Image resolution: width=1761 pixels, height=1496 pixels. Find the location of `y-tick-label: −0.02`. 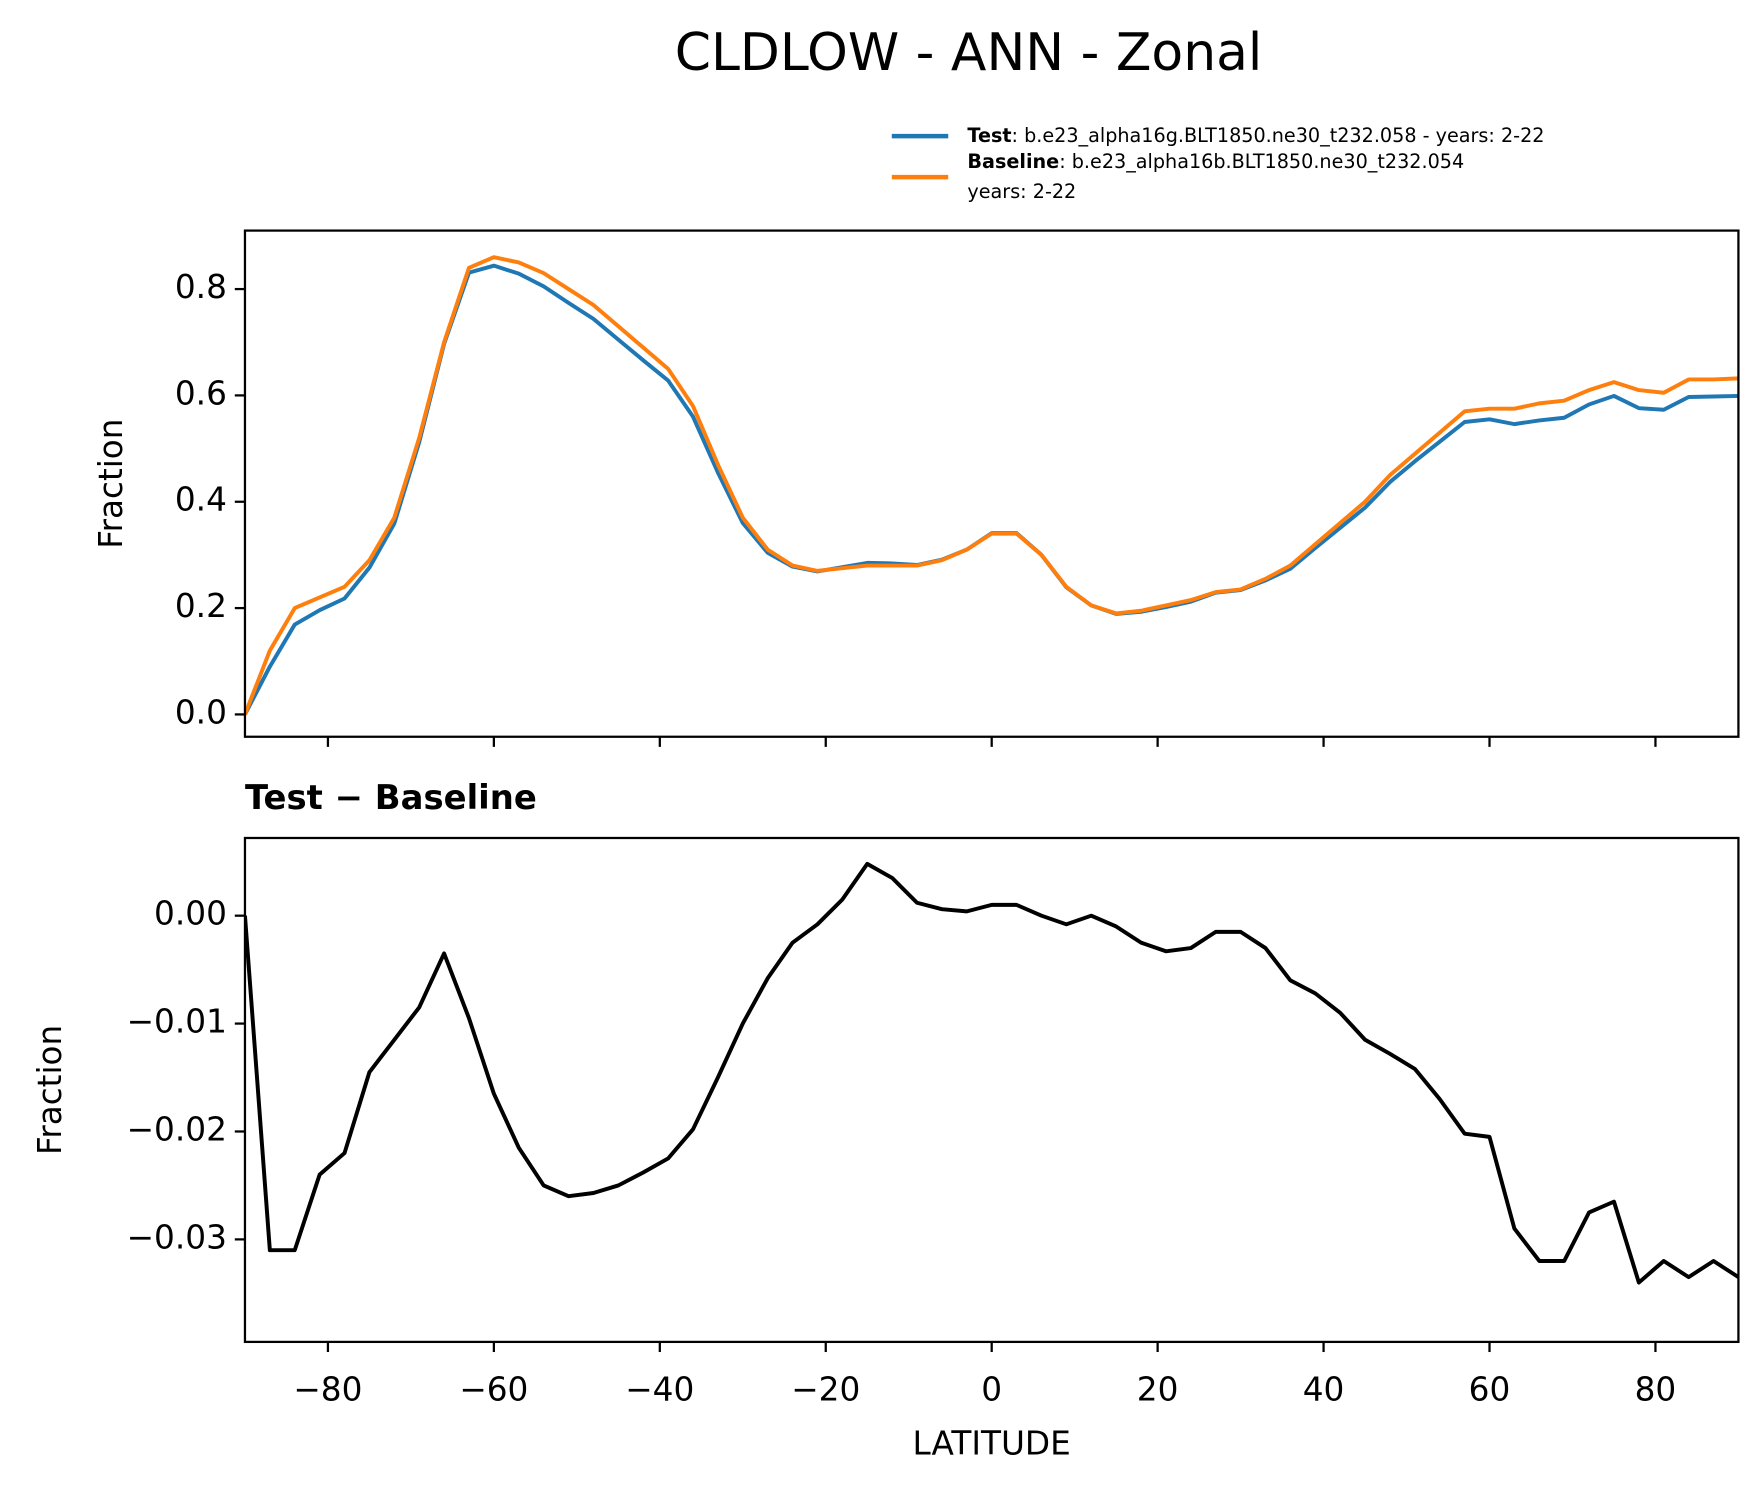

y-tick-label: −0.02 is located at coordinates (177, 1130).